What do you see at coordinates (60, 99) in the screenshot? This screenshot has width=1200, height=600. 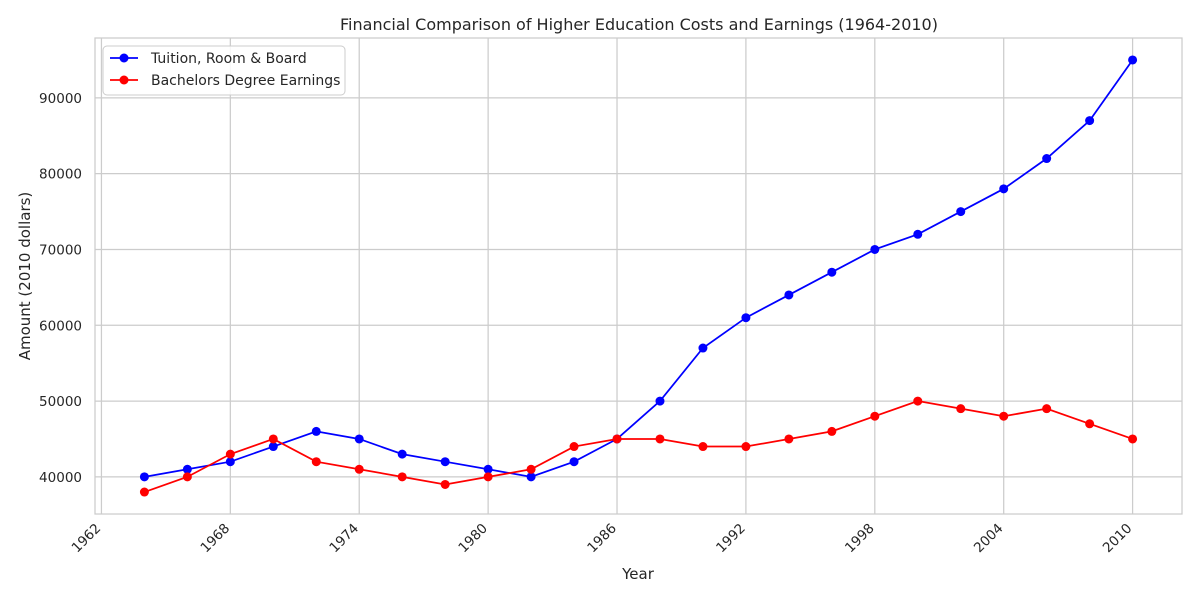 I see `y-tick-label: 90000` at bounding box center [60, 99].